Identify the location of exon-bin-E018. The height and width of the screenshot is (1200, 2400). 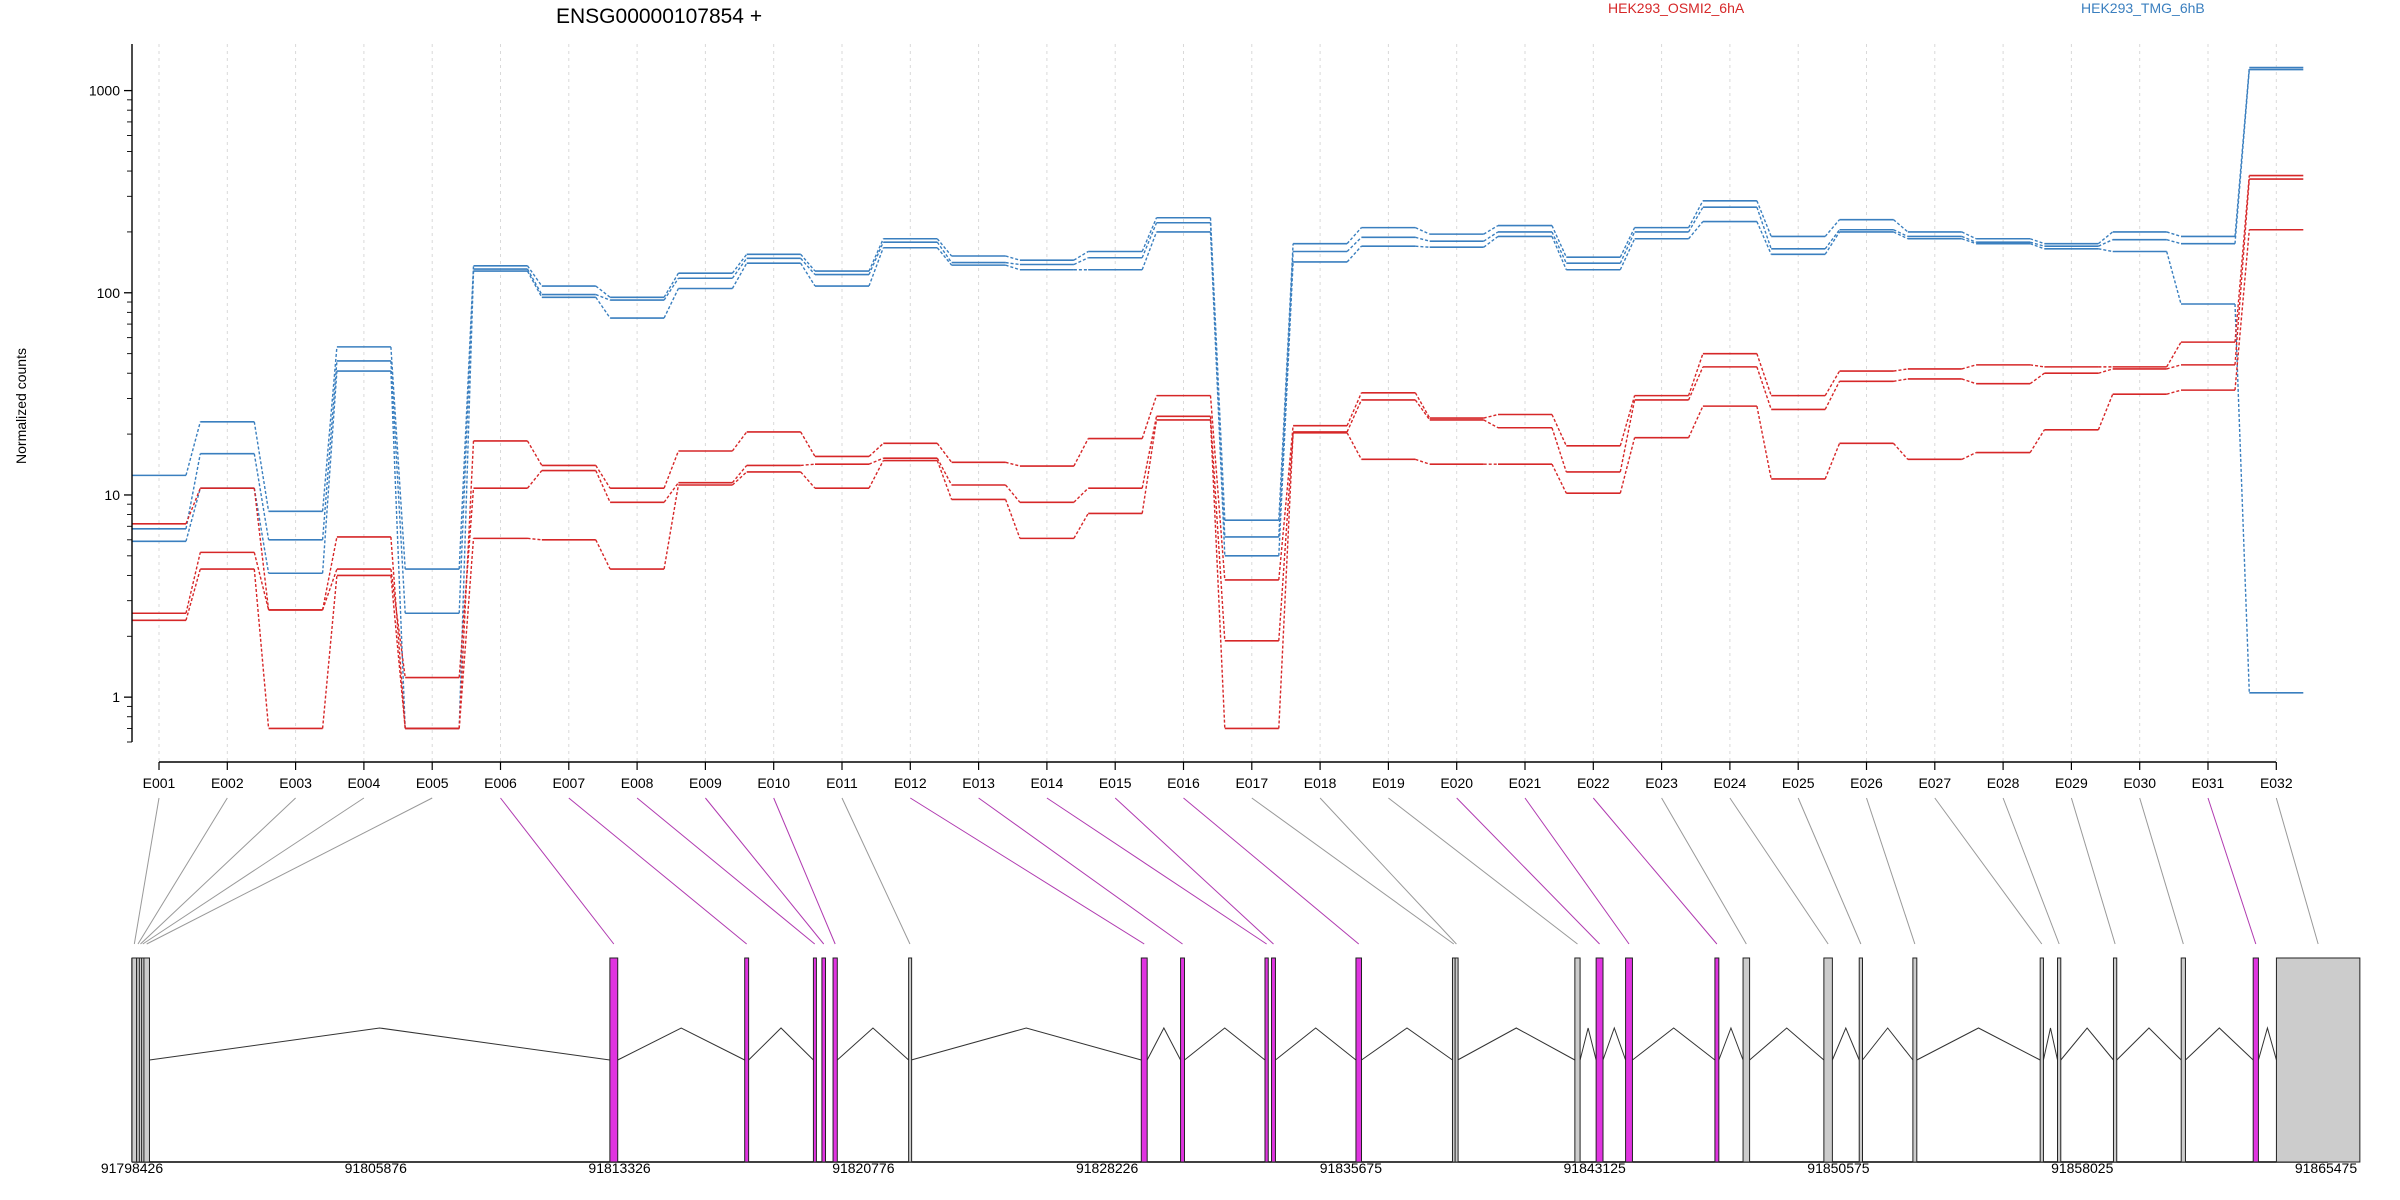
(1456, 1060).